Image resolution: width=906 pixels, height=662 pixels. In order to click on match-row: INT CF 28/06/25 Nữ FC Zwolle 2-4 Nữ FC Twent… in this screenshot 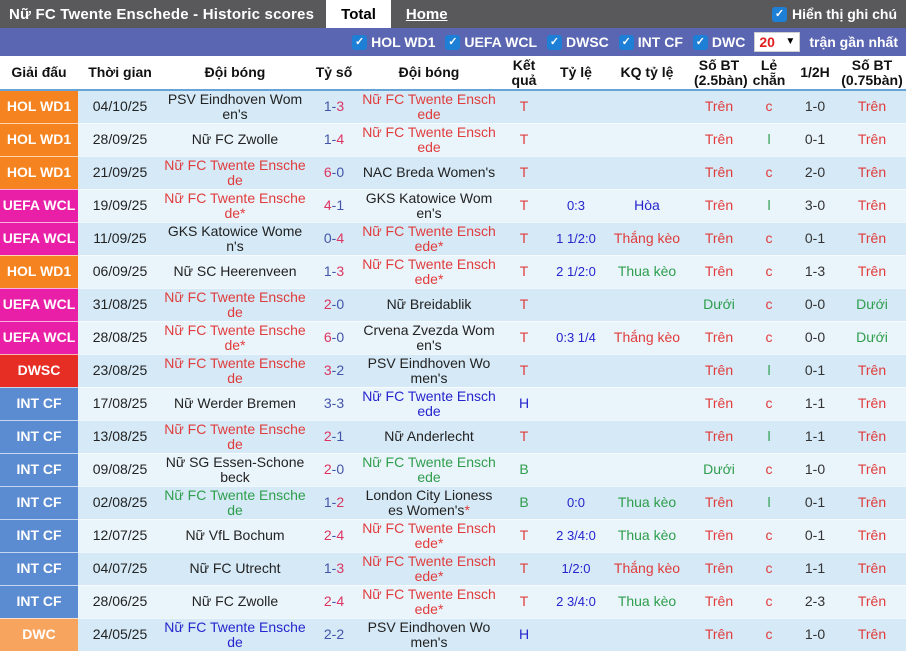, I will do `click(453, 602)`.